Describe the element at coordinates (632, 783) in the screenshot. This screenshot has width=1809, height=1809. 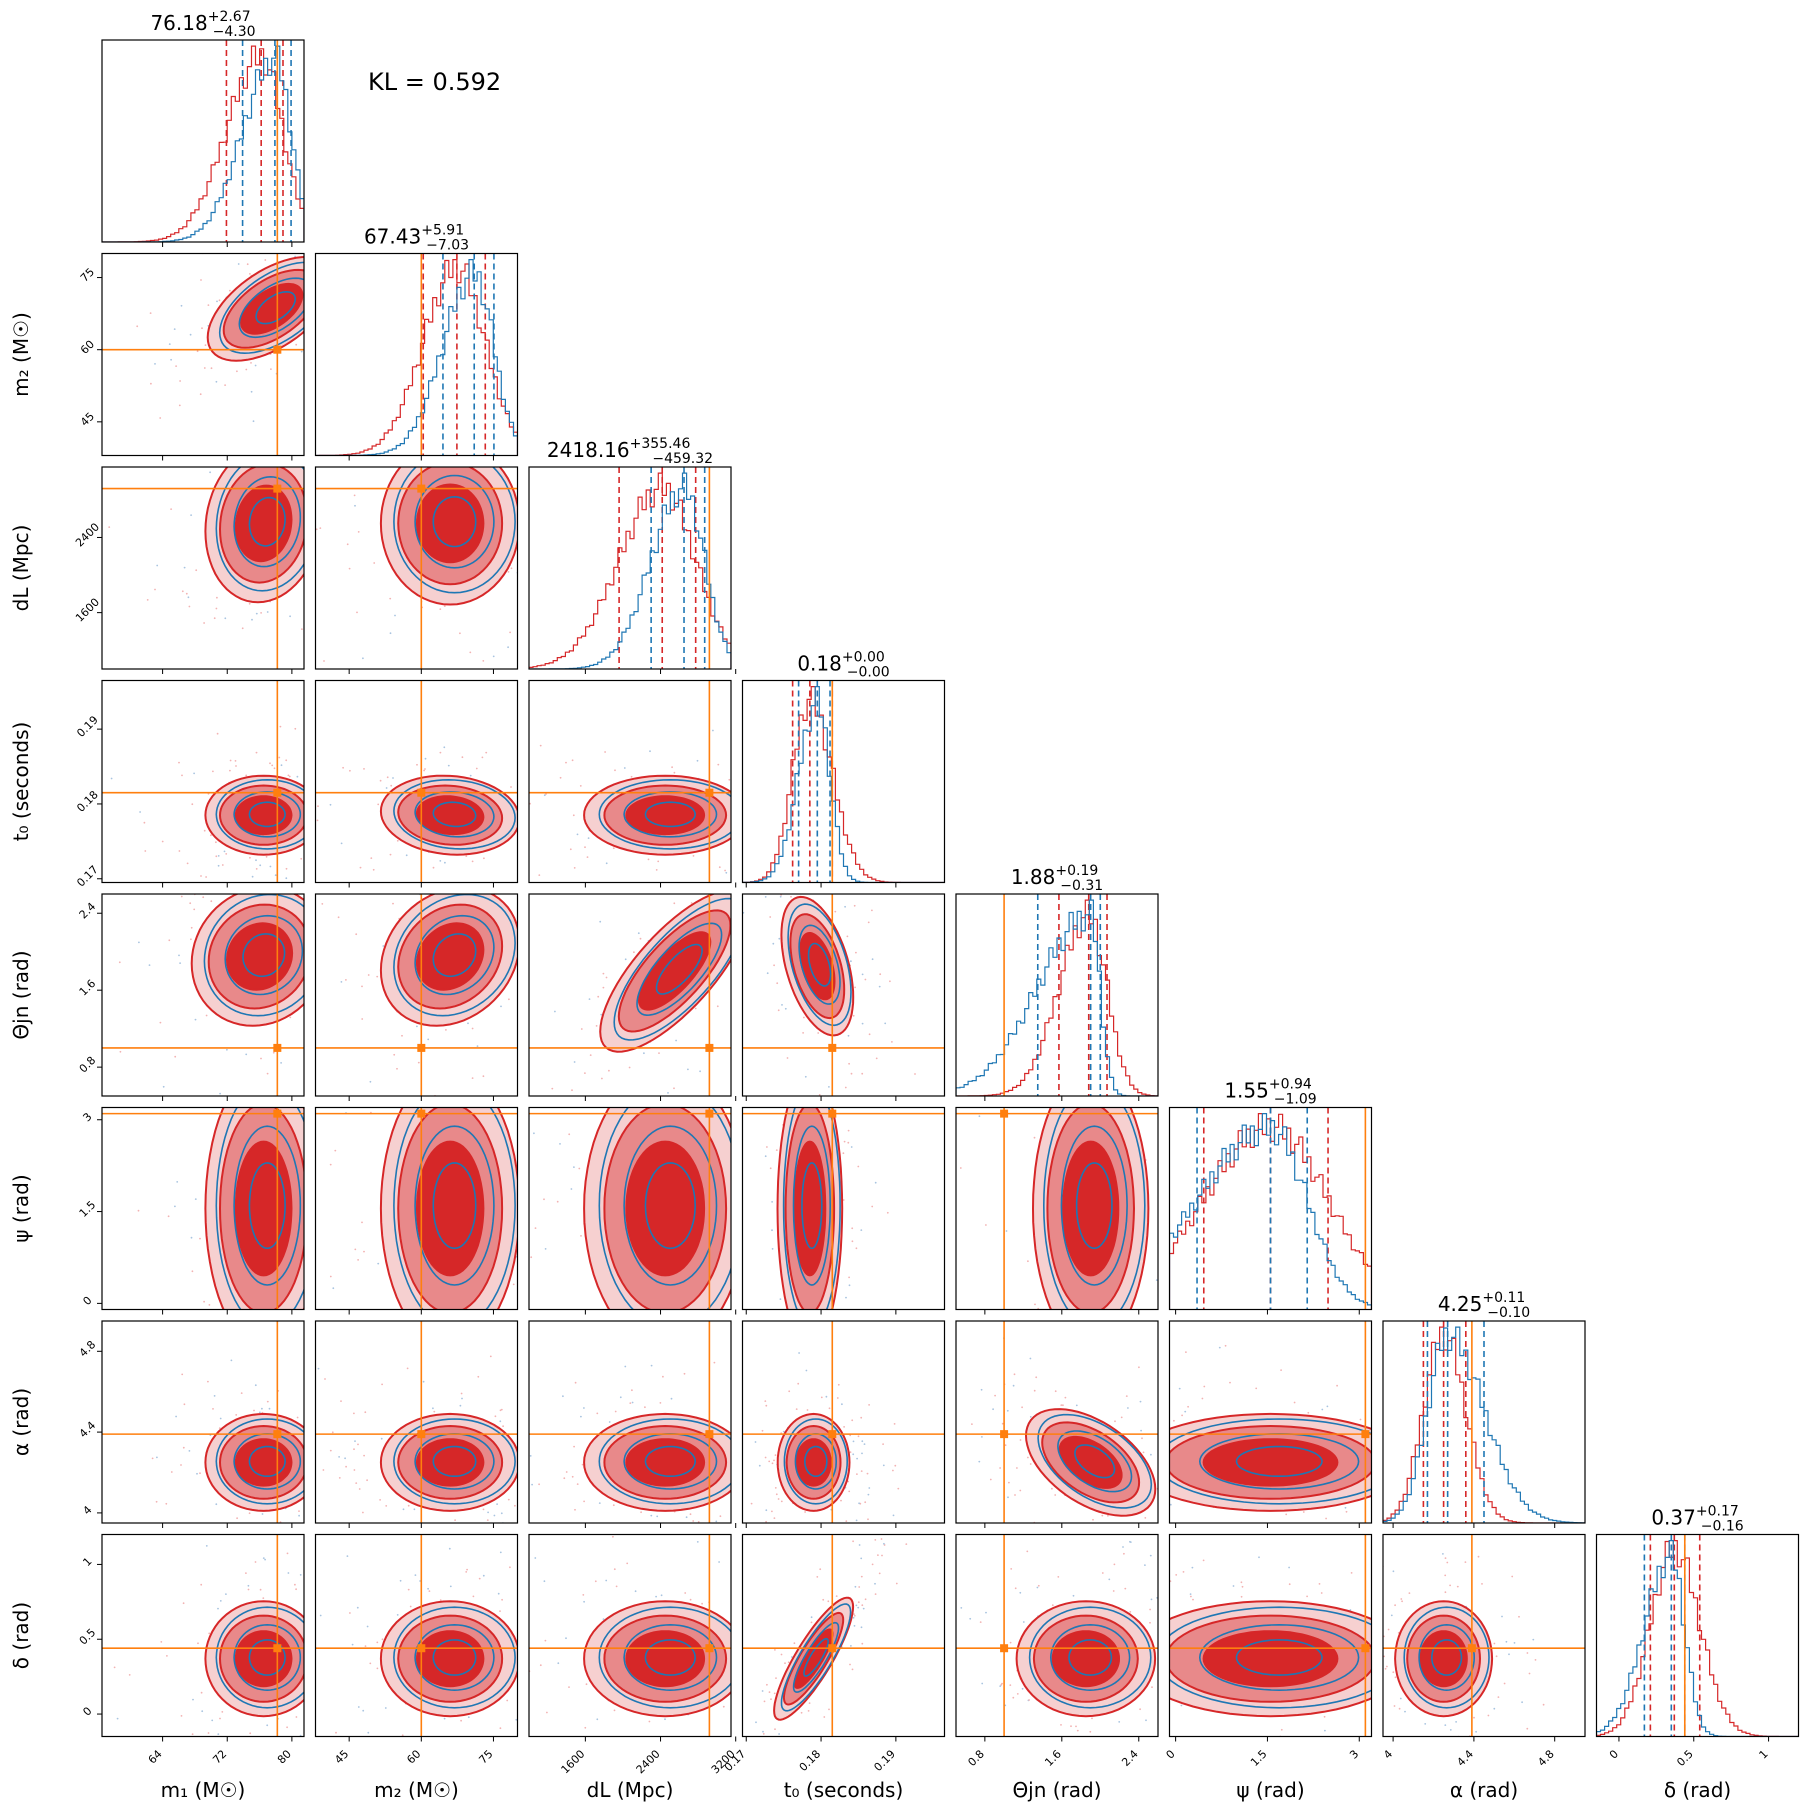
I see `panel-t0-vs-dL` at that location.